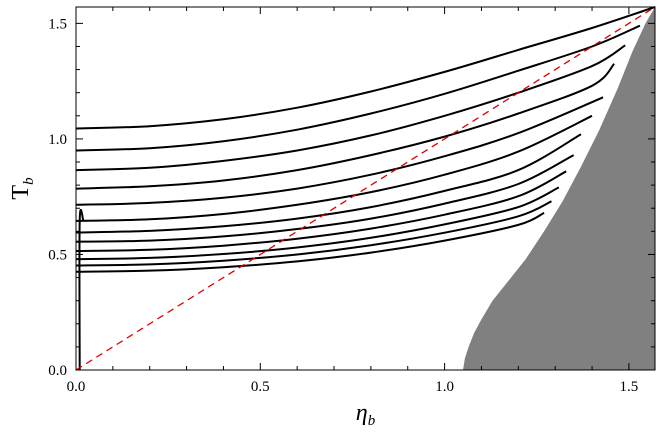 This screenshot has height=435, width=664. I want to click on y-axis-label: Tb, so click(22, 188).